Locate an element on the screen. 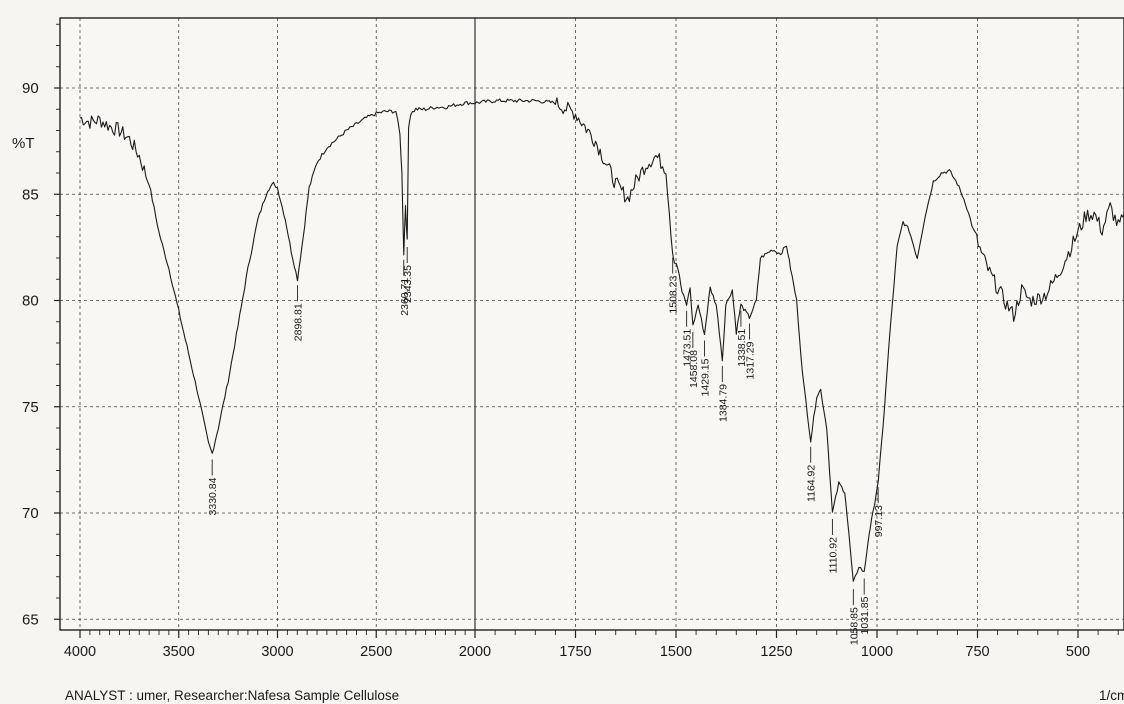  peak-label: 2343.35 is located at coordinates (408, 284).